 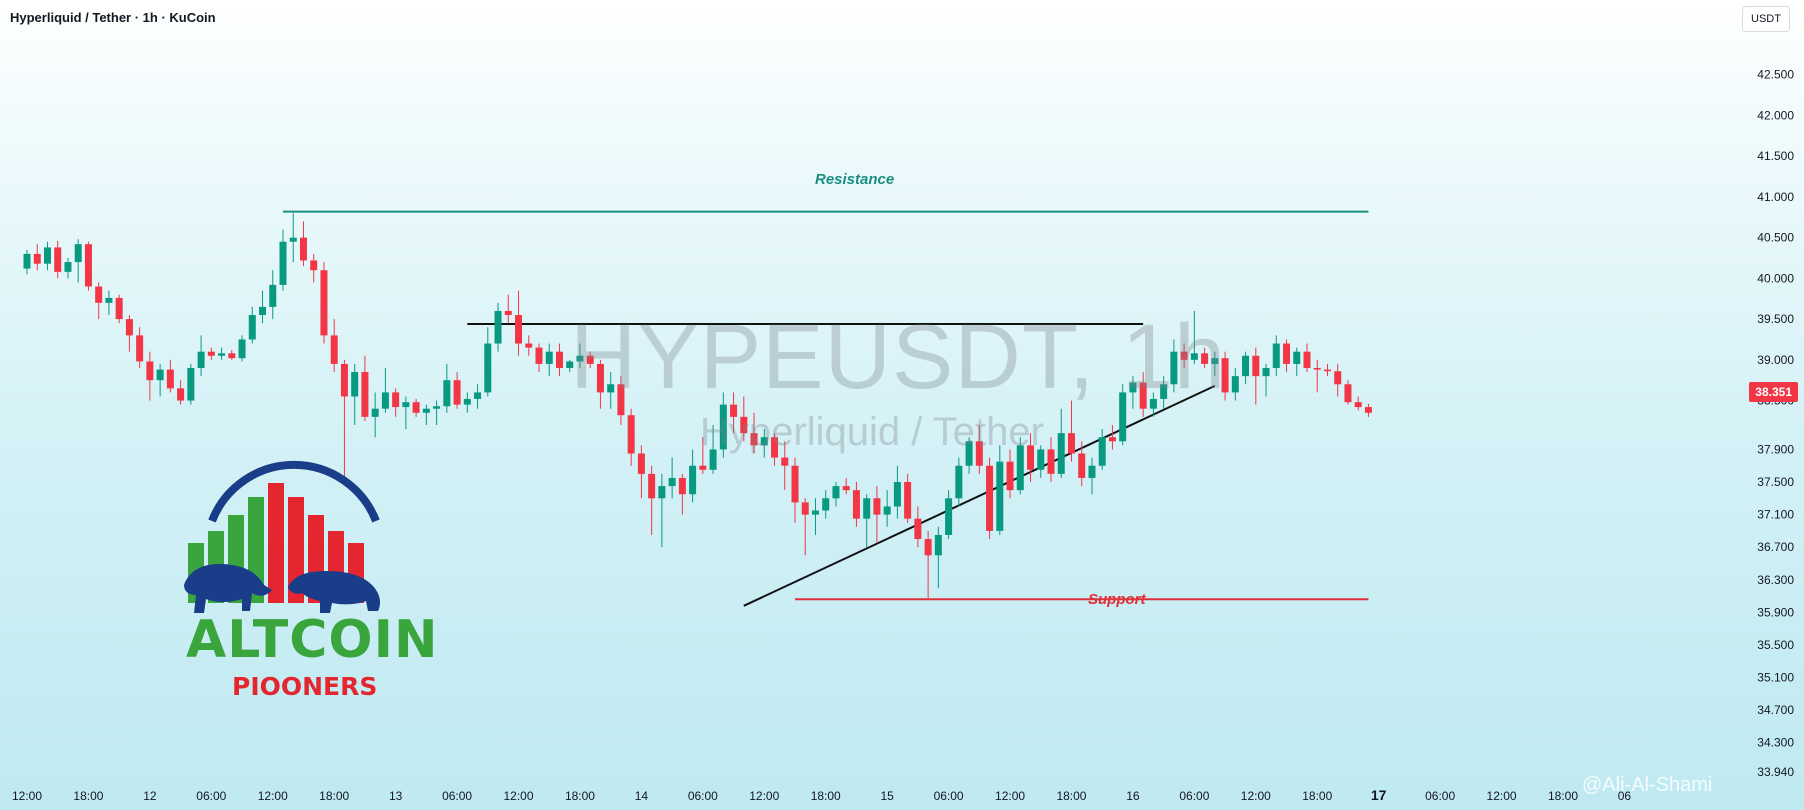 What do you see at coordinates (396, 796) in the screenshot?
I see `x-tick-label: 13` at bounding box center [396, 796].